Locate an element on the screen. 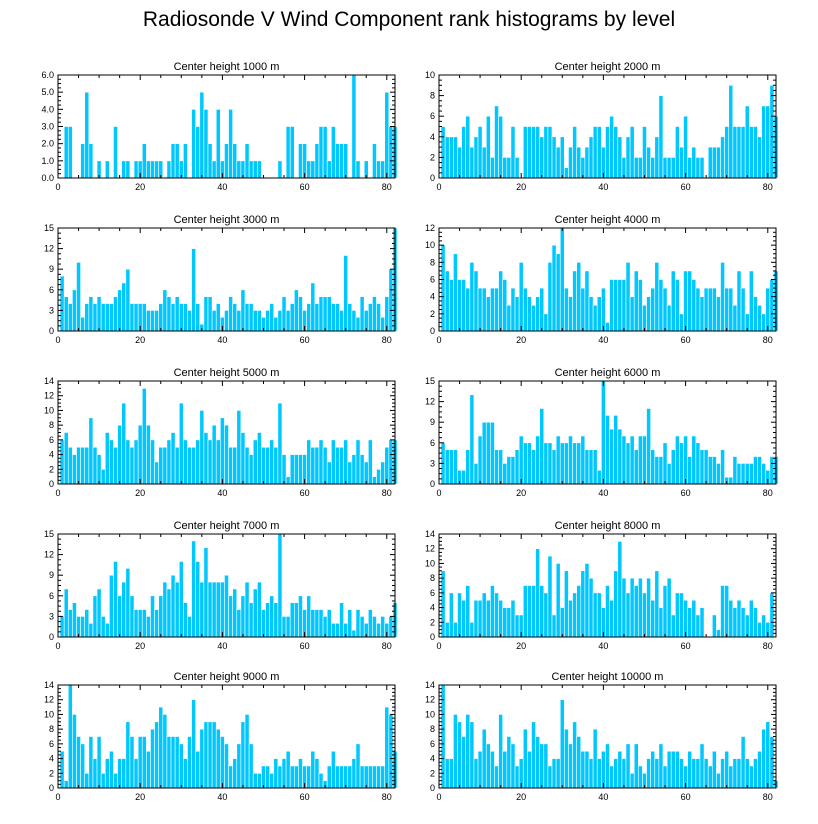  y-tick-label: 3 is located at coordinates (432, 463).